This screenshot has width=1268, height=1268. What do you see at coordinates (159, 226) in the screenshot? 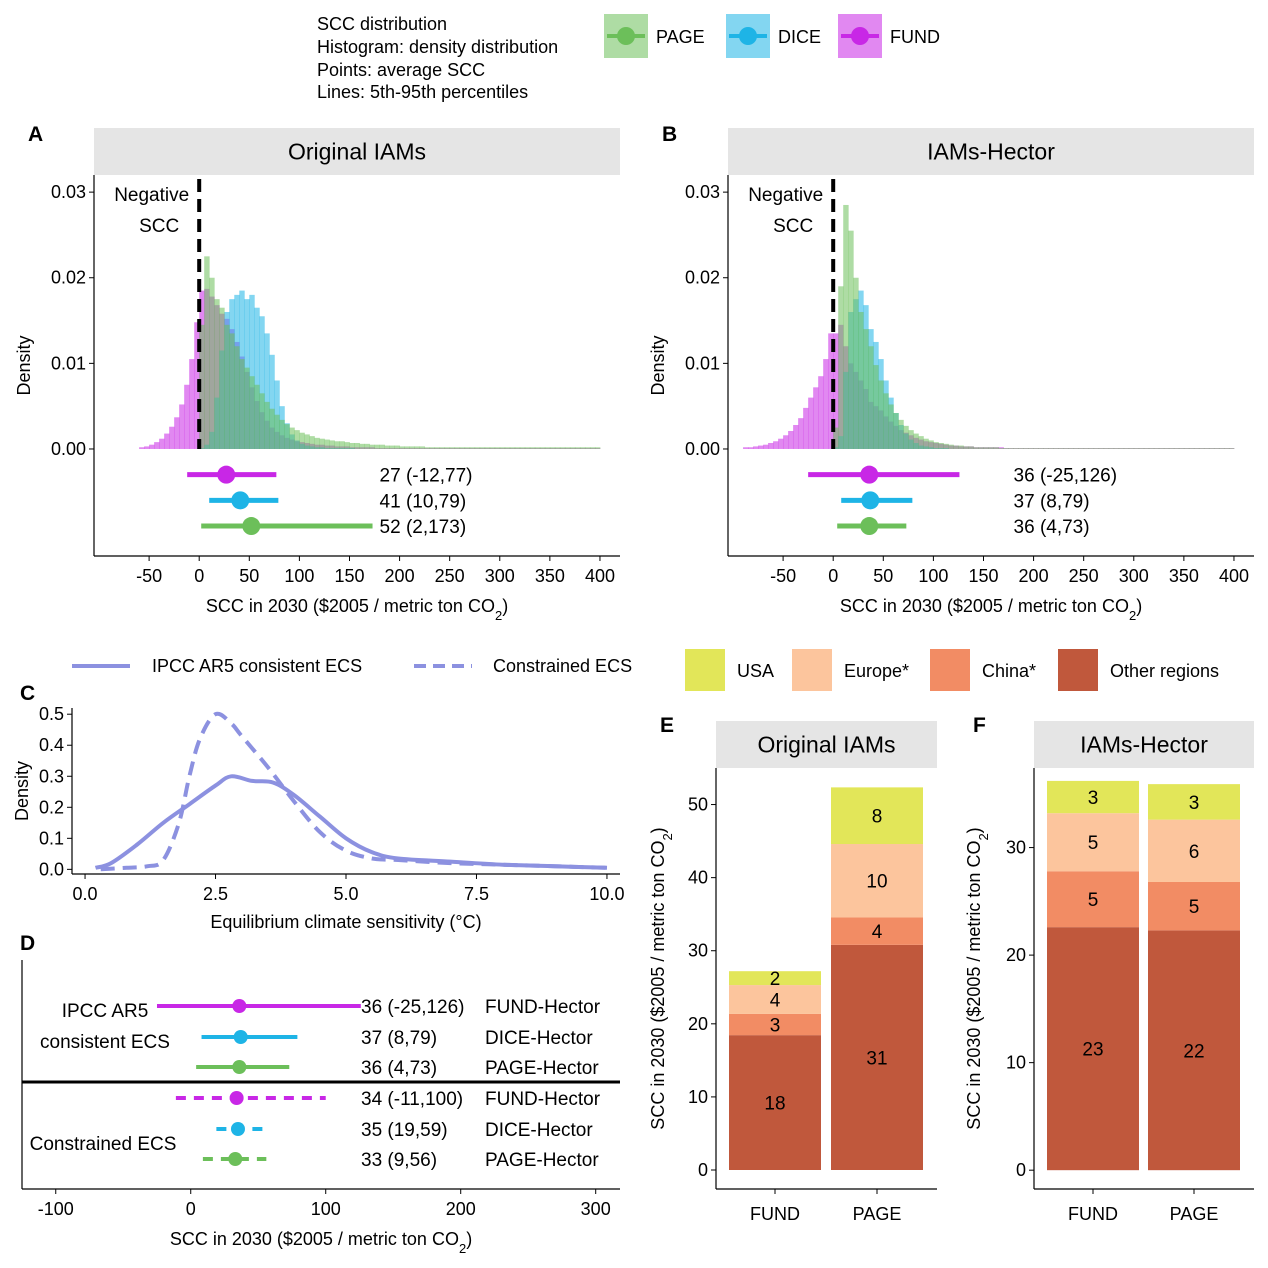
I see `annotation-scc: SCC` at bounding box center [159, 226].